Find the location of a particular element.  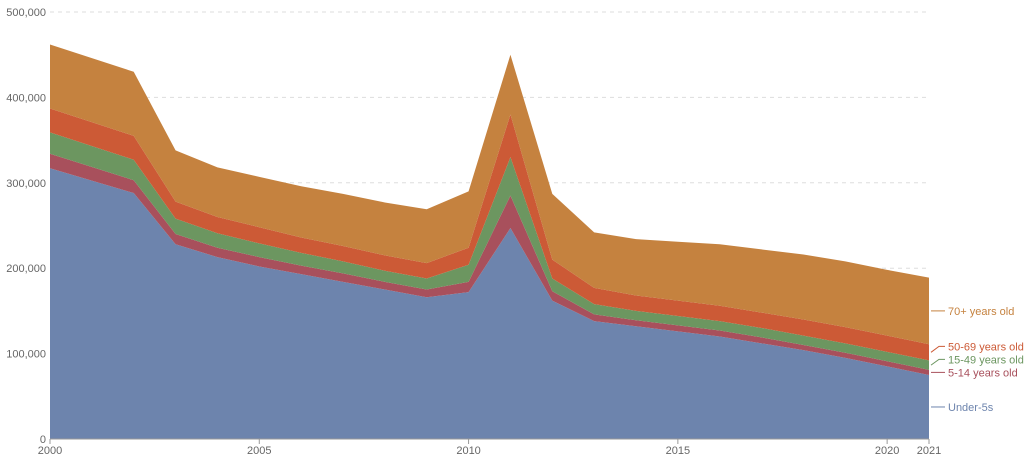

legend-connector-50-69-years-old is located at coordinates (937, 349).